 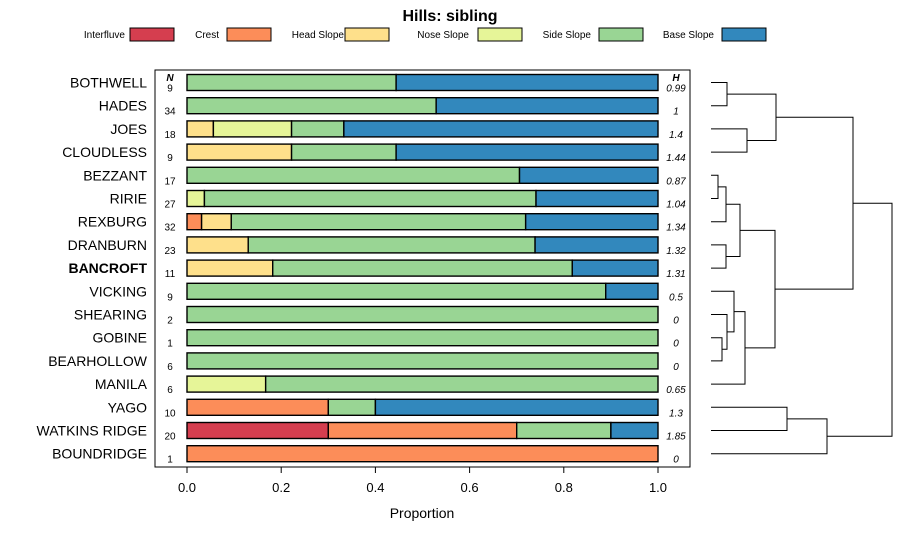 What do you see at coordinates (676, 158) in the screenshot?
I see `row-h-value: 1.44` at bounding box center [676, 158].